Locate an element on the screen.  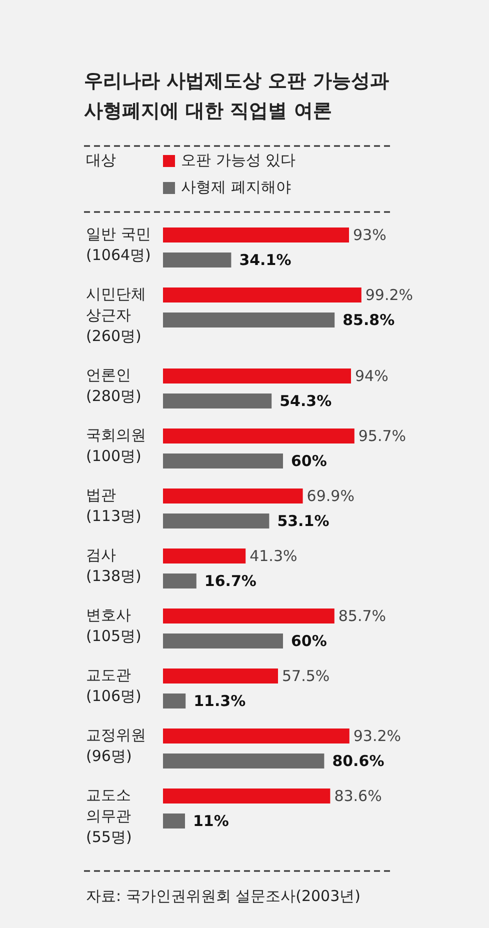
data-label: 53.1% is located at coordinates (303, 521).